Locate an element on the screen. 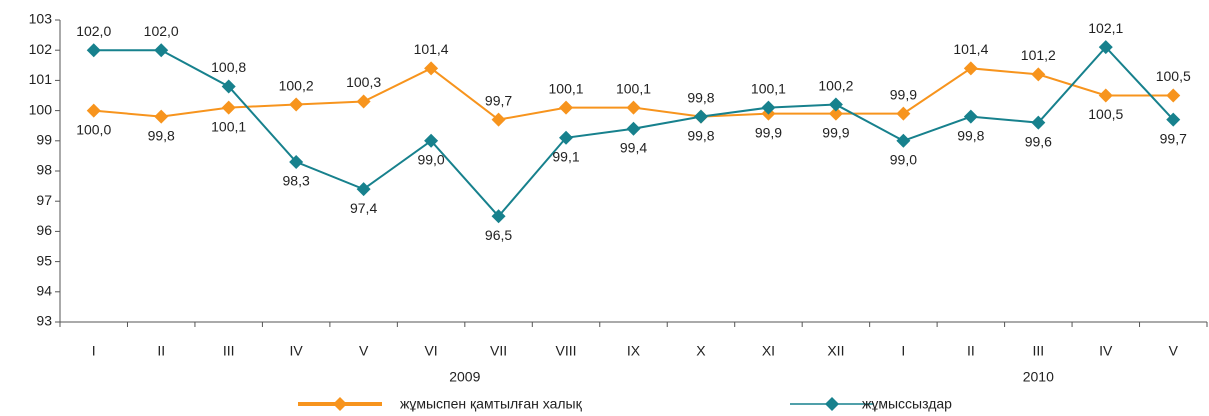 The image size is (1209, 416). y-tick-label: 102 is located at coordinates (41, 49).